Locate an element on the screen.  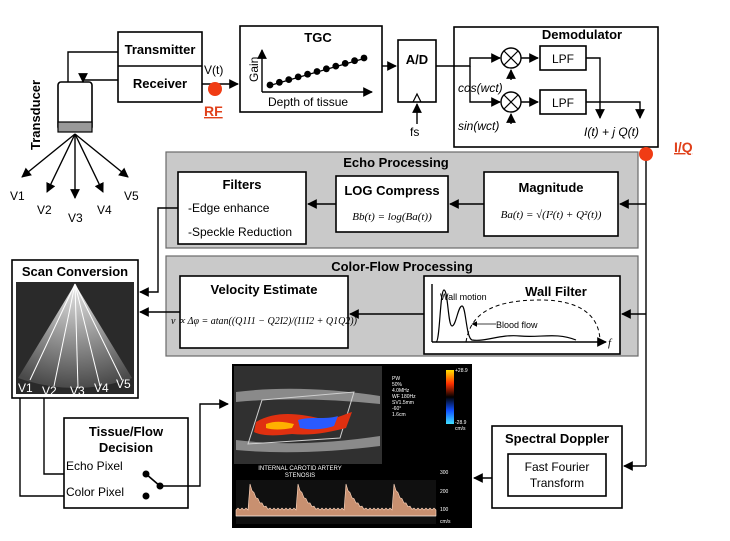
rf-point is located at coordinates (215, 89).